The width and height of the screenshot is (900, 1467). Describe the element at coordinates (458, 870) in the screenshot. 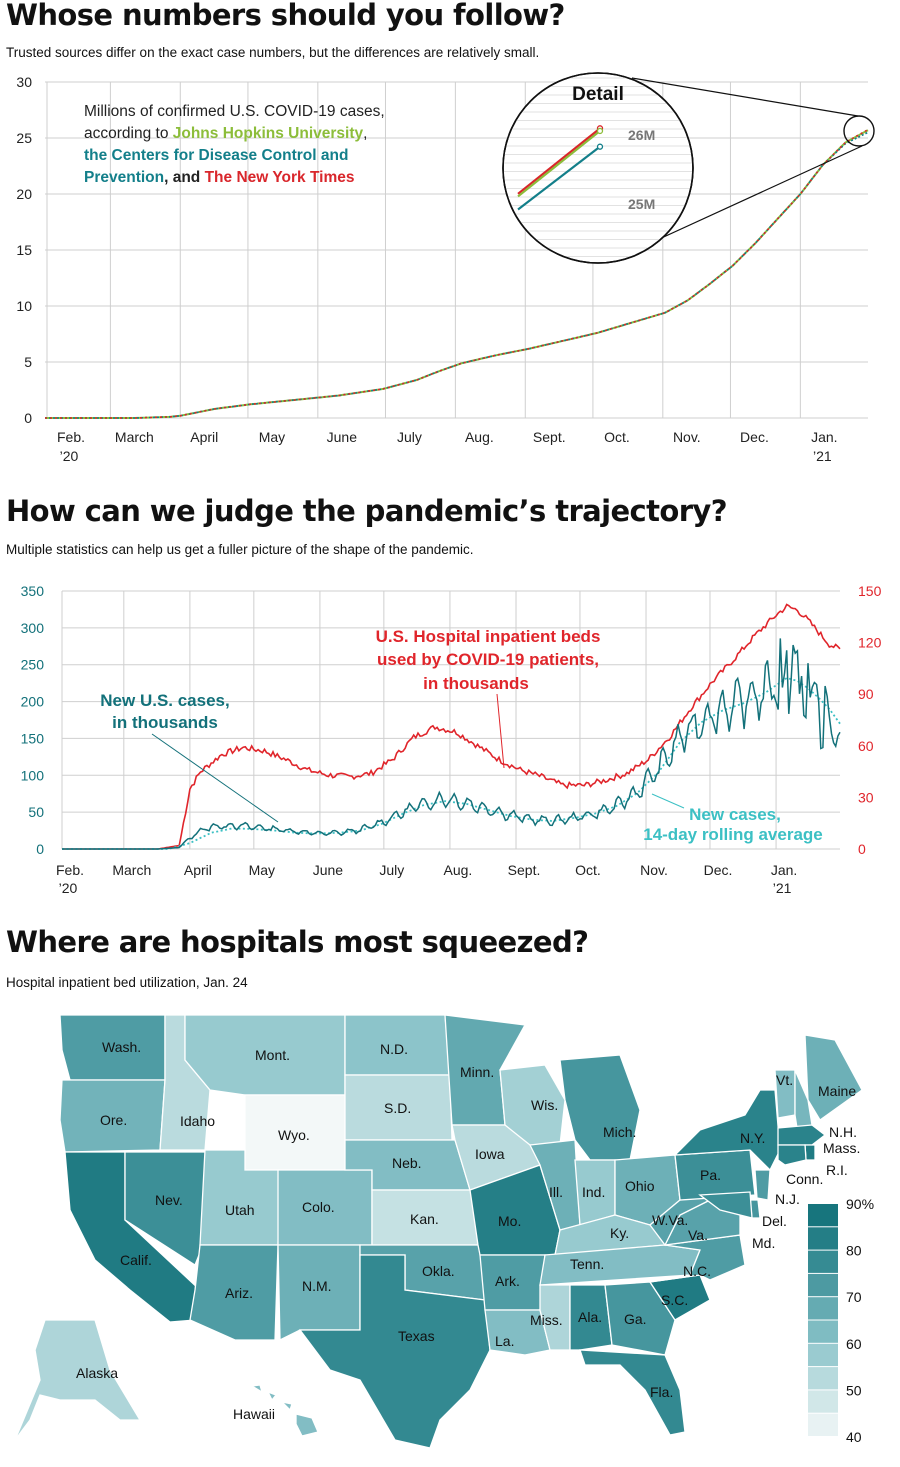

I see `chart2-x-tick-label: Aug.` at that location.